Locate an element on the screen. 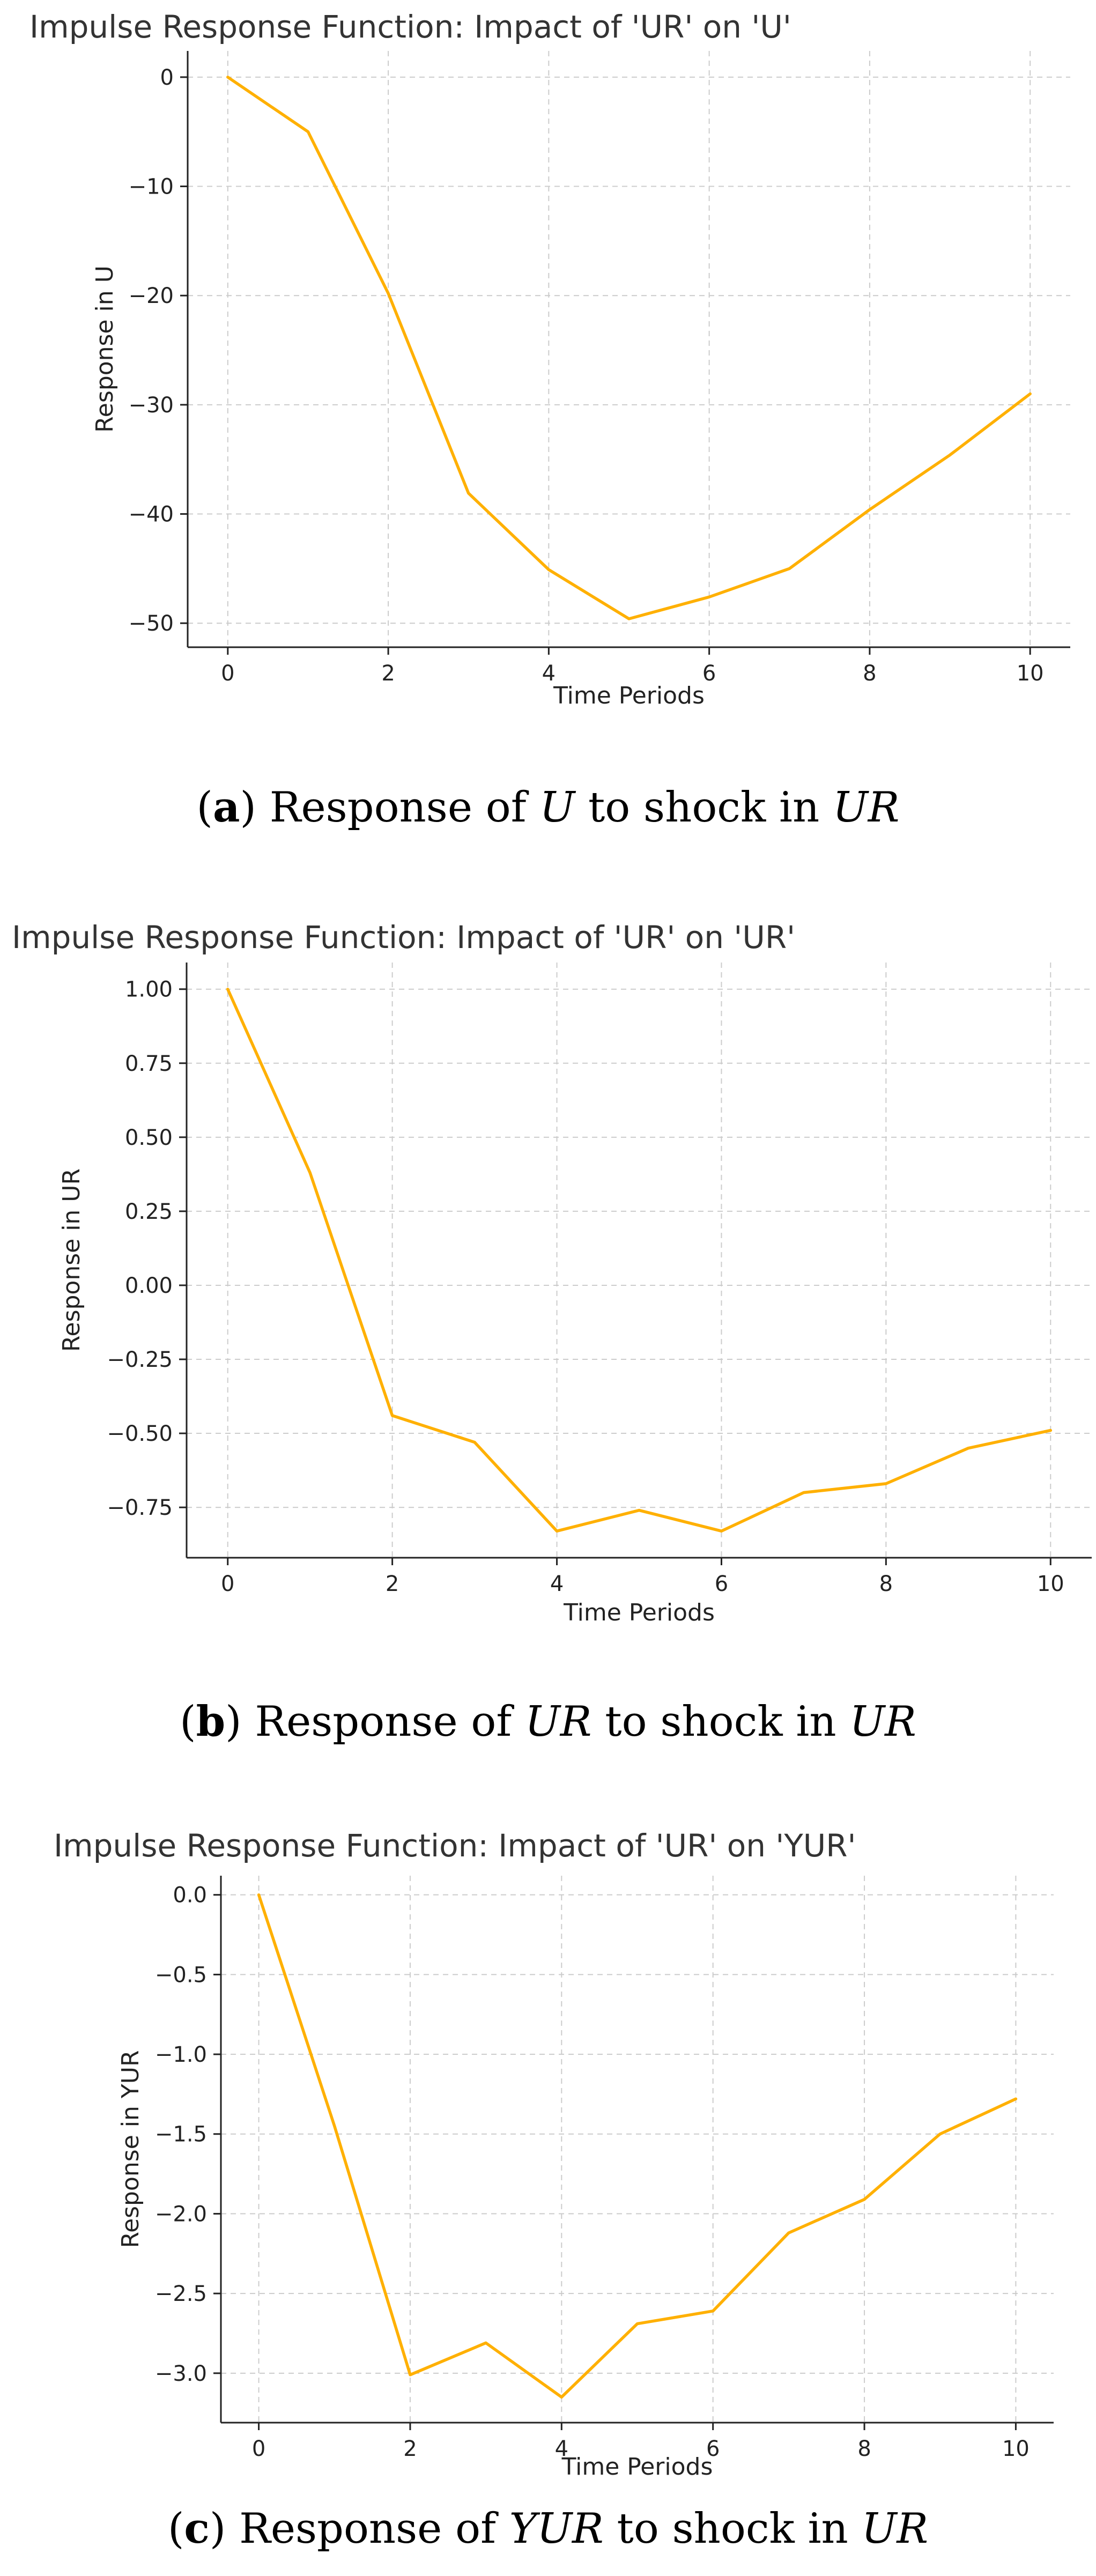 The width and height of the screenshot is (1096, 2576). caption-c: (c) Response of YUR to shock in UR is located at coordinates (548, 2528).